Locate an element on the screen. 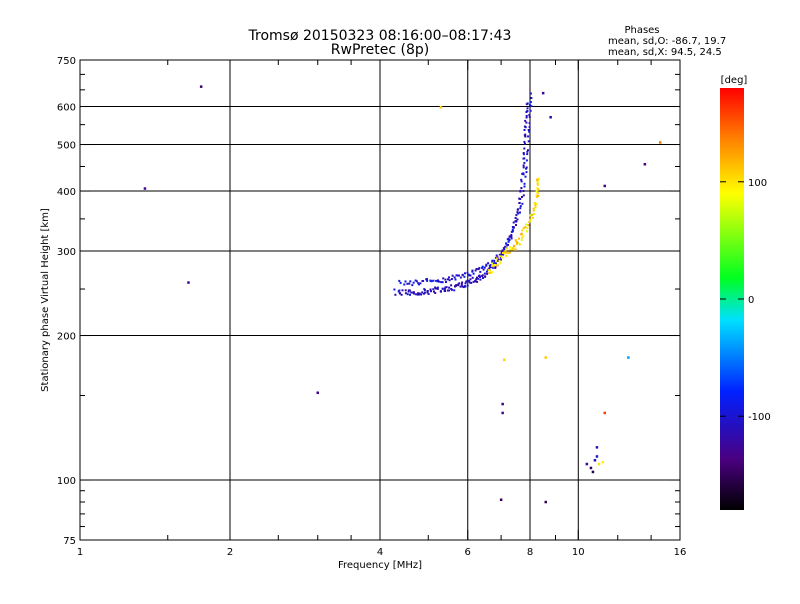 The height and width of the screenshot is (604, 800). y-tick-labels: 75 100 200 300 400 500 600 750 is located at coordinates (66, 301).